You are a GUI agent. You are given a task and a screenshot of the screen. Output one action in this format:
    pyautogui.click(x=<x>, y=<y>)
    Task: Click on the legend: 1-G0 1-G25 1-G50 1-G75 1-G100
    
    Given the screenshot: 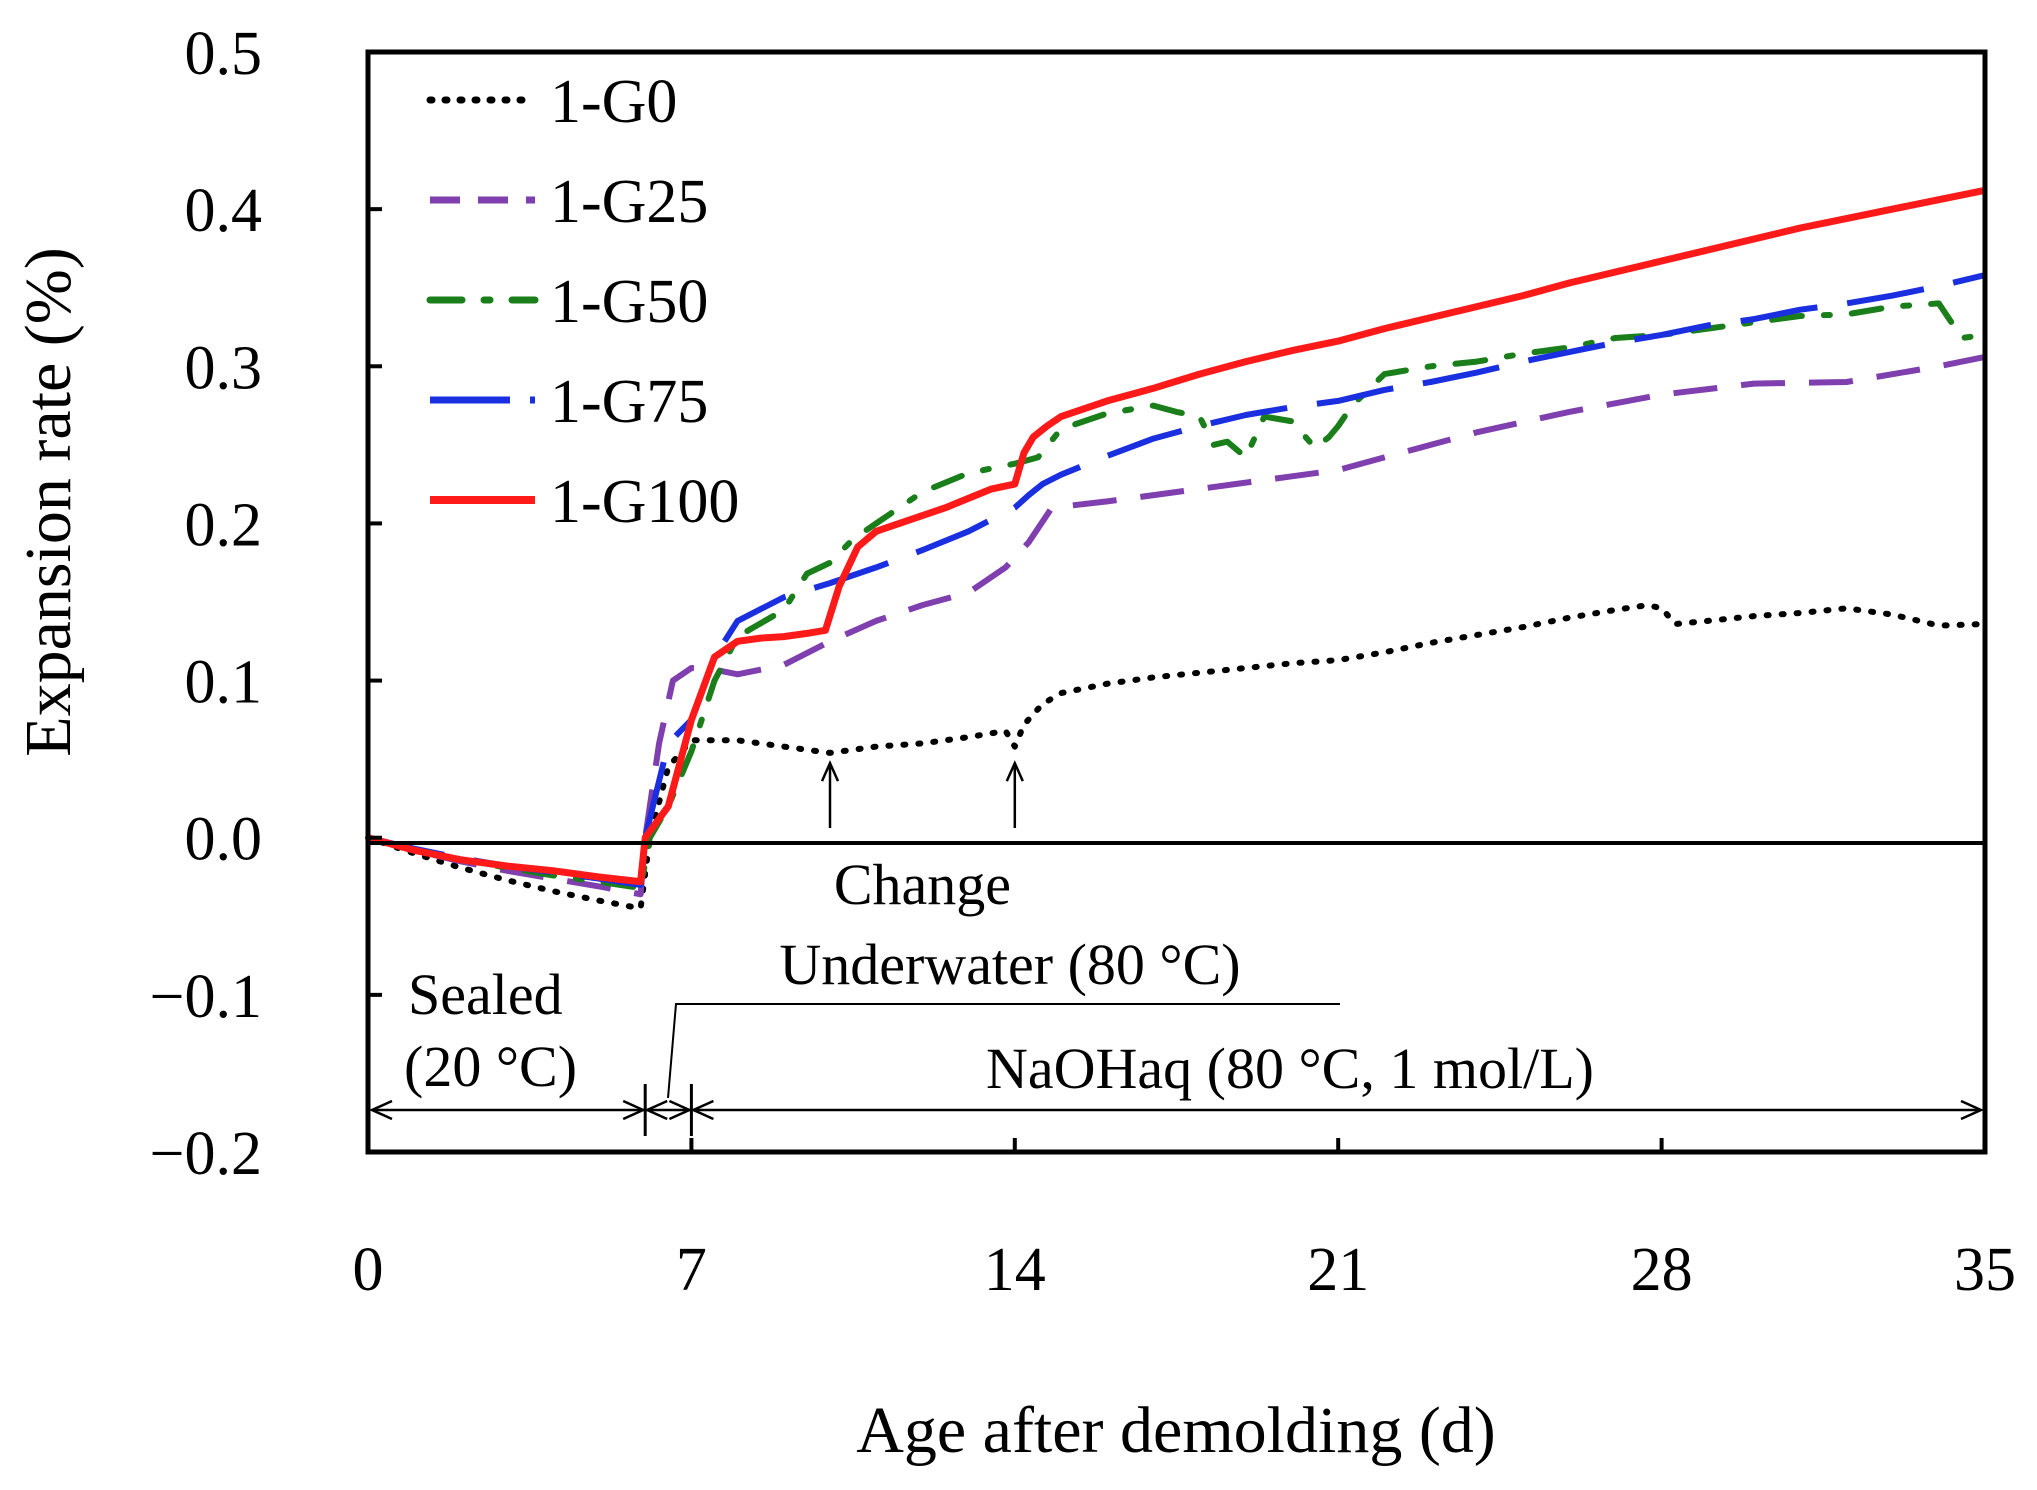 What is the action you would take?
    pyautogui.click(x=582, y=302)
    